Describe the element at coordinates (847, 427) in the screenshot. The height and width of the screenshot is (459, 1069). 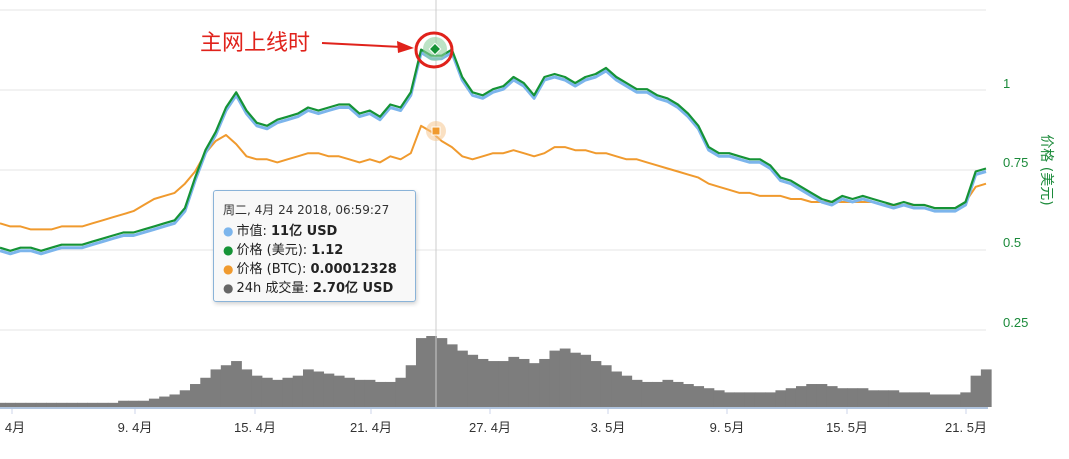
I see `x-tick-label-7: 15. 5月` at that location.